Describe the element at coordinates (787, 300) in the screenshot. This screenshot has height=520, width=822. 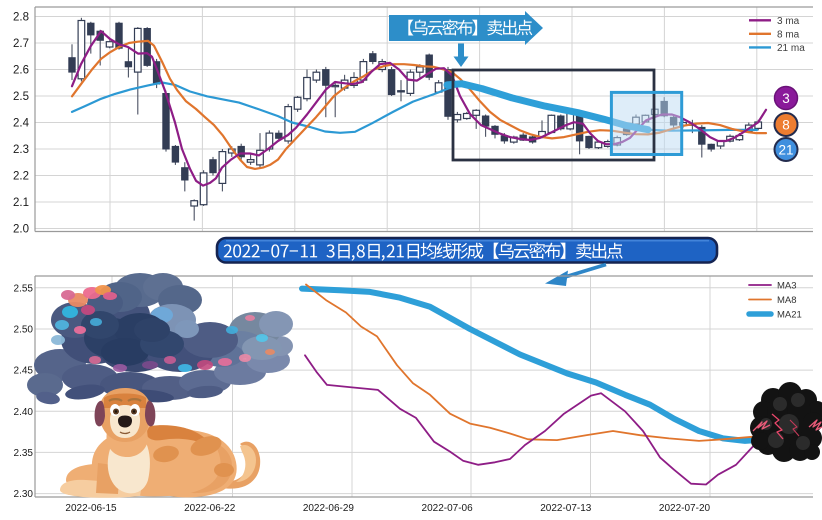
I see `svg-text: MA8` at that location.